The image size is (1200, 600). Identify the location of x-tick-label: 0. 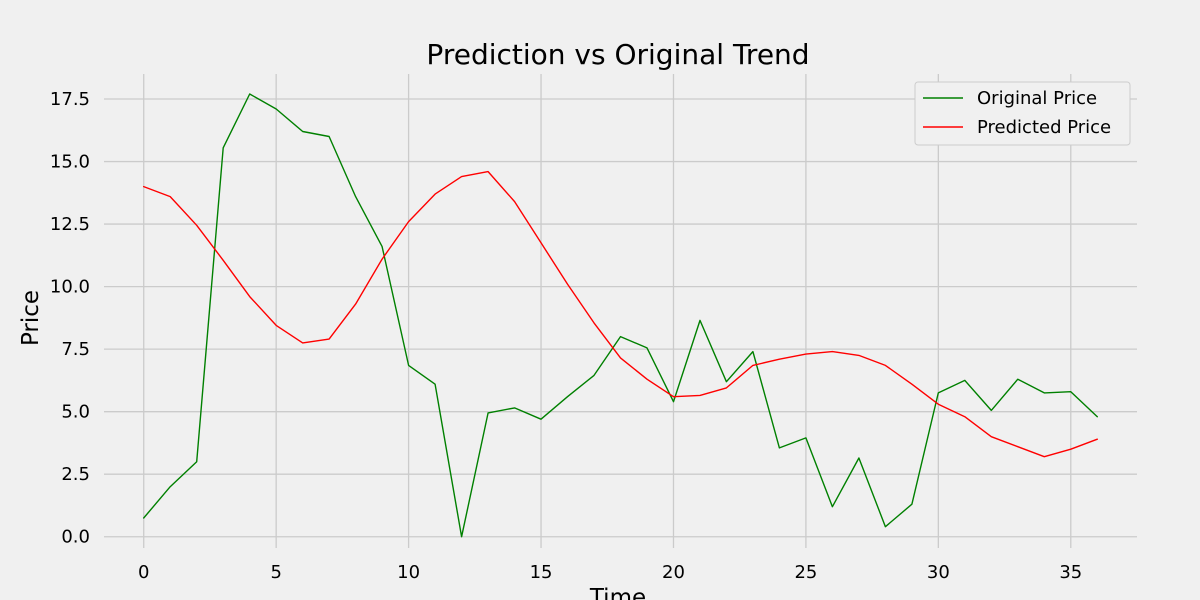
(143, 572).